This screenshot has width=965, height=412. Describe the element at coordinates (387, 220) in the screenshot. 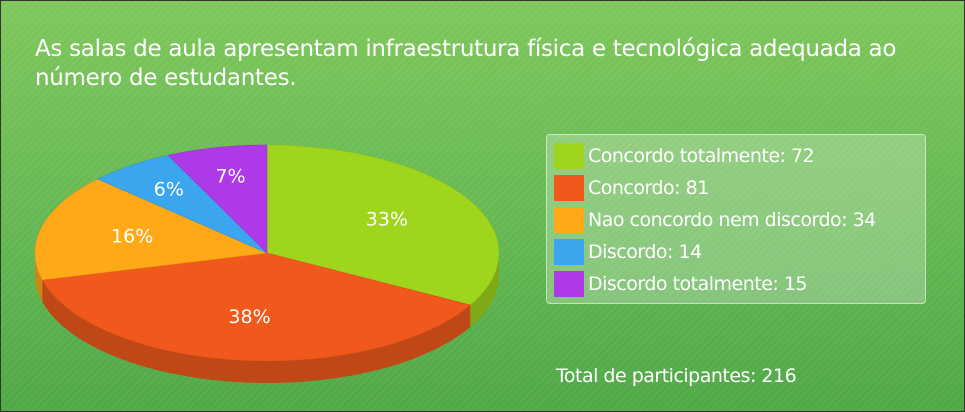

I see `value-label: 33%` at that location.